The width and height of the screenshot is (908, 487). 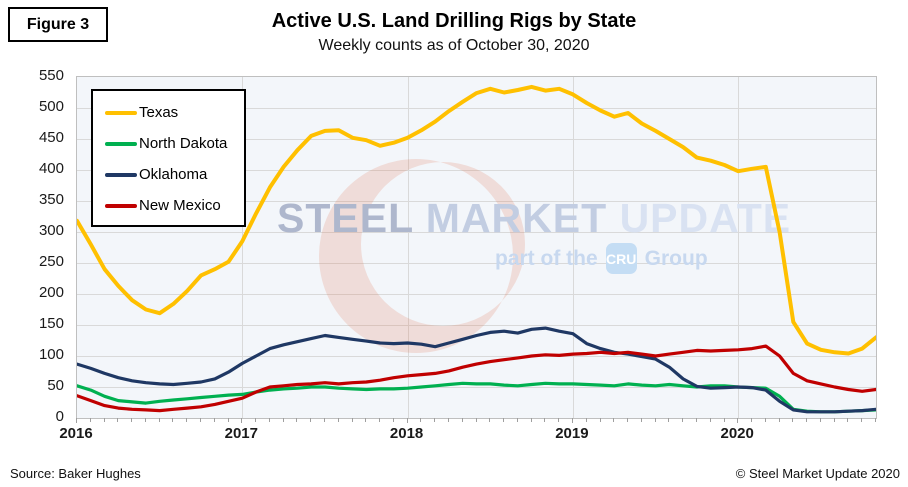 I want to click on y-axis-tick-label: 250, so click(x=51, y=261).